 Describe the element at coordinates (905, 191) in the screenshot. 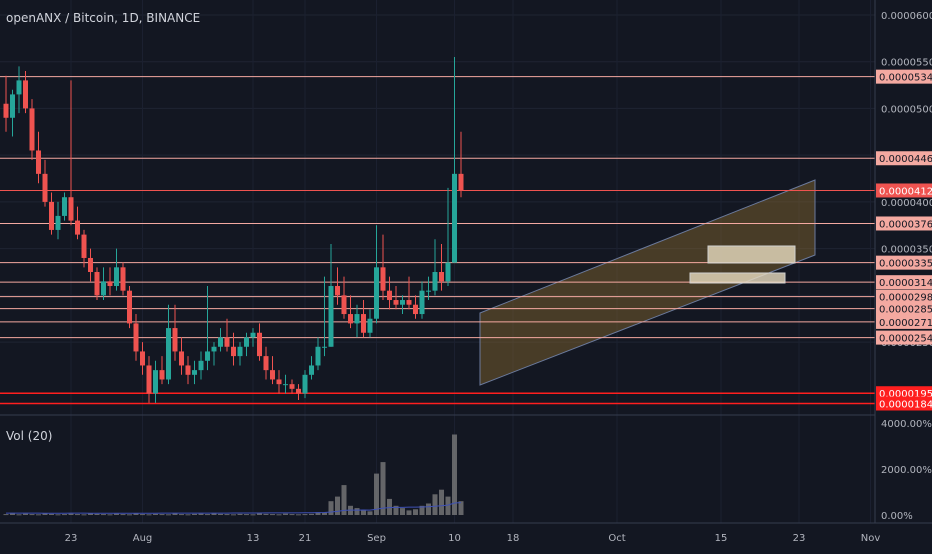

I see `price-badge-label: 0.00004122` at that location.